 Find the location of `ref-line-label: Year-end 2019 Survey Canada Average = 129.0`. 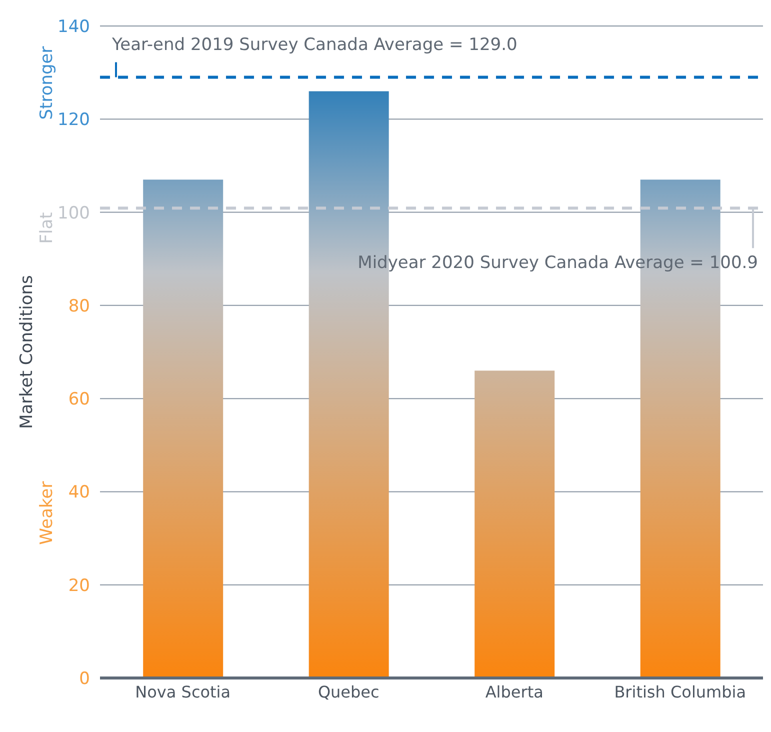

ref-line-label: Year-end 2019 Survey Canada Average = 129.0 is located at coordinates (314, 45).